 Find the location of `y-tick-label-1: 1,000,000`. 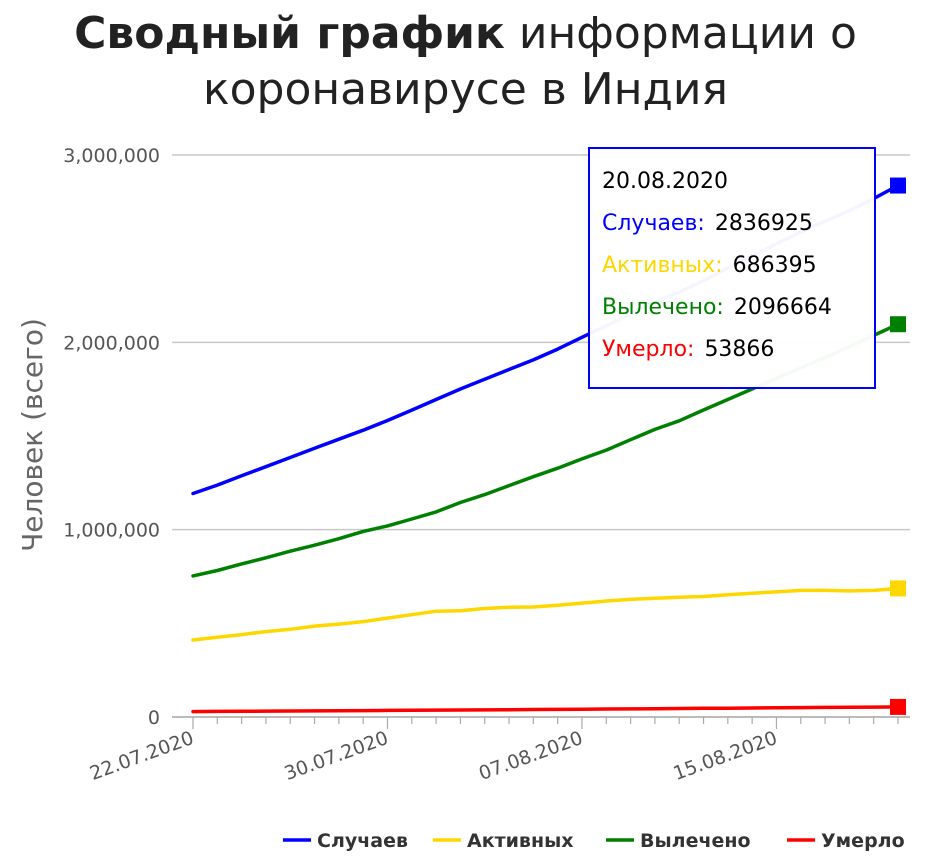

y-tick-label-1: 1,000,000 is located at coordinates (111, 531).